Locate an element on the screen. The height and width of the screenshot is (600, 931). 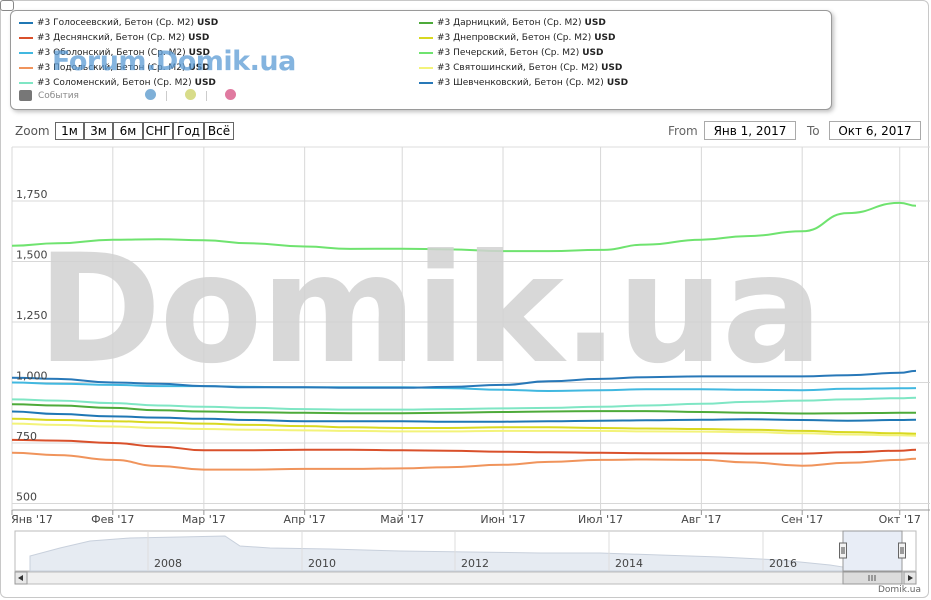
zoom-button: 6м is located at coordinates (128, 131).